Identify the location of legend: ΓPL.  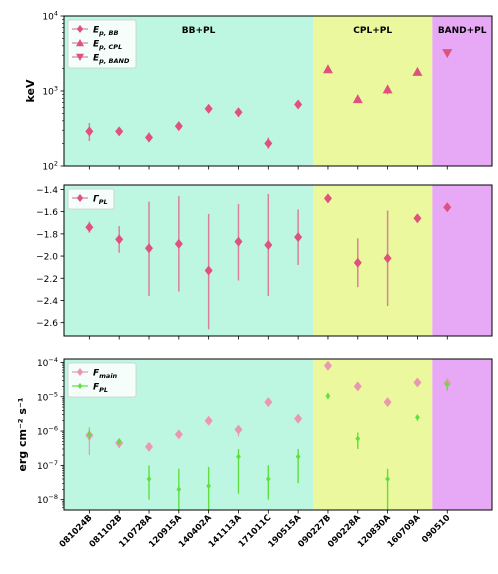
(91, 199).